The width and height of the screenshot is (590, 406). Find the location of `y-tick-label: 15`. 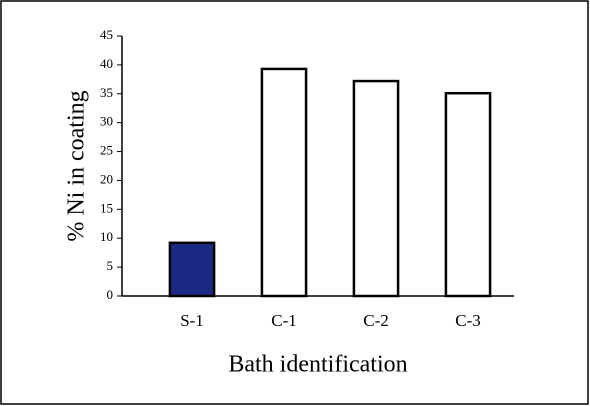

y-tick-label: 15 is located at coordinates (106, 207).